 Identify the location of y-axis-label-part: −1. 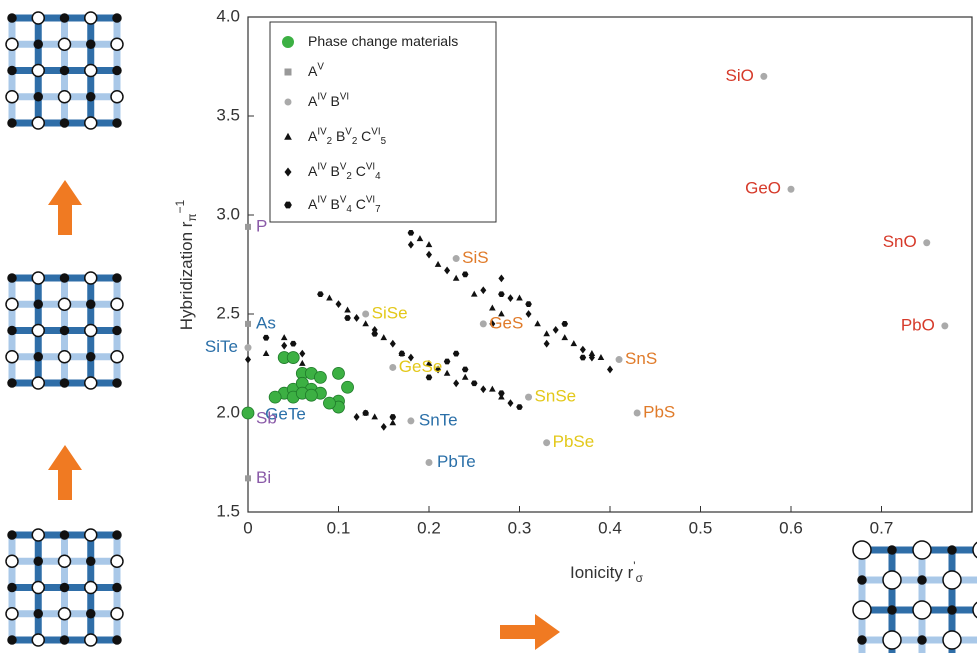
(180, 206).